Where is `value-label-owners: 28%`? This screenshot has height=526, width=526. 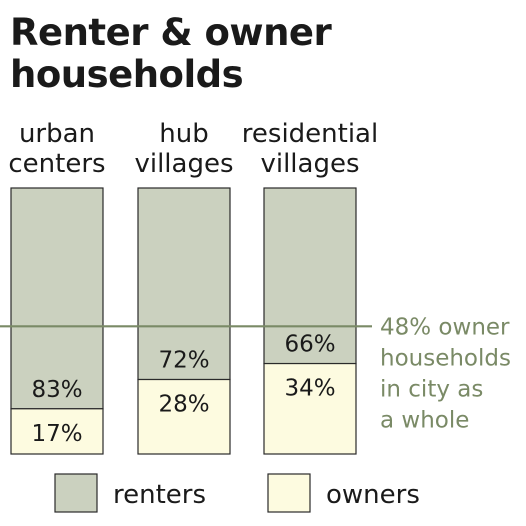
value-label-owners: 28% is located at coordinates (183, 405).